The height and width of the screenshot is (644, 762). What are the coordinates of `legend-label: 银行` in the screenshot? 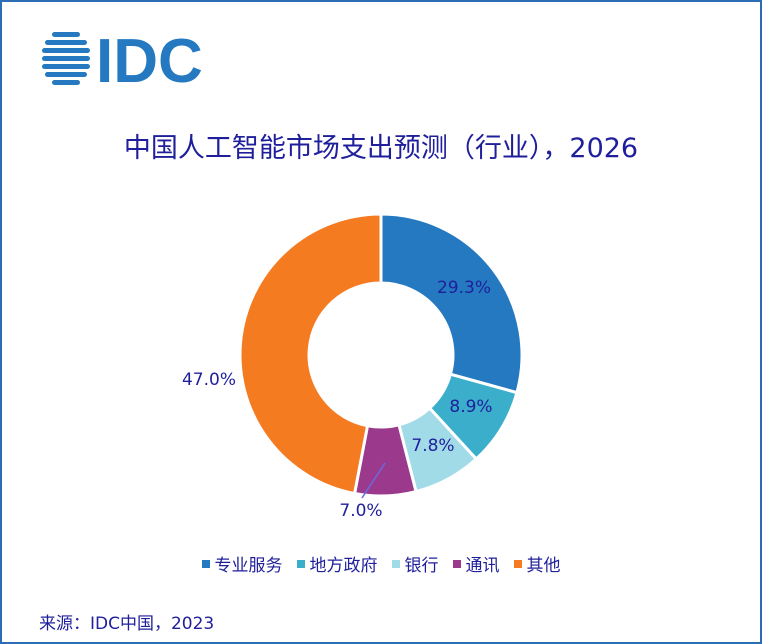 It's located at (421, 566).